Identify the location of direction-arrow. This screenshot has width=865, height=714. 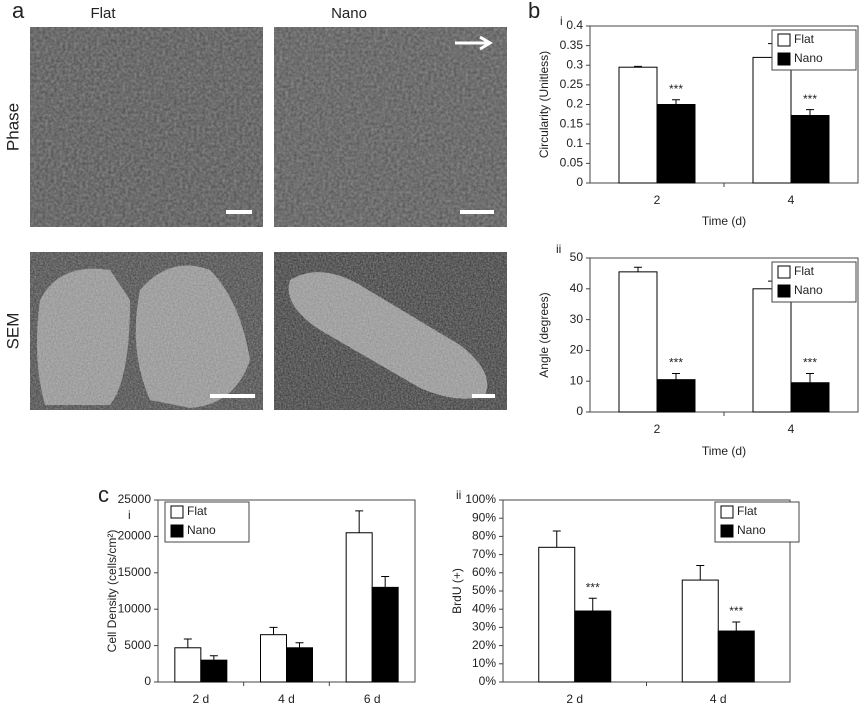
(474, 43).